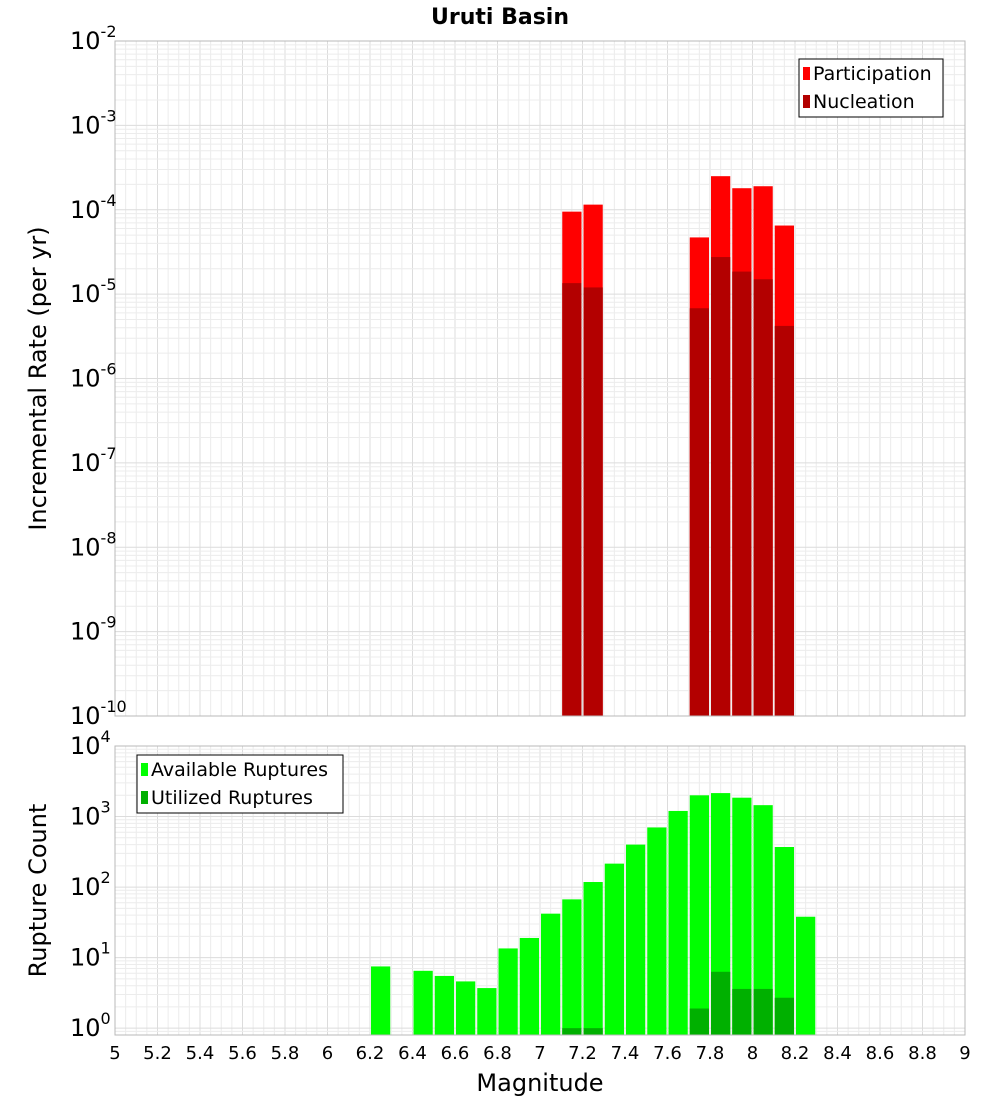 Image resolution: width=1000 pixels, height=1100 pixels. What do you see at coordinates (90, 1025) in the screenshot?
I see `y-tick-label: 10⁰` at bounding box center [90, 1025].